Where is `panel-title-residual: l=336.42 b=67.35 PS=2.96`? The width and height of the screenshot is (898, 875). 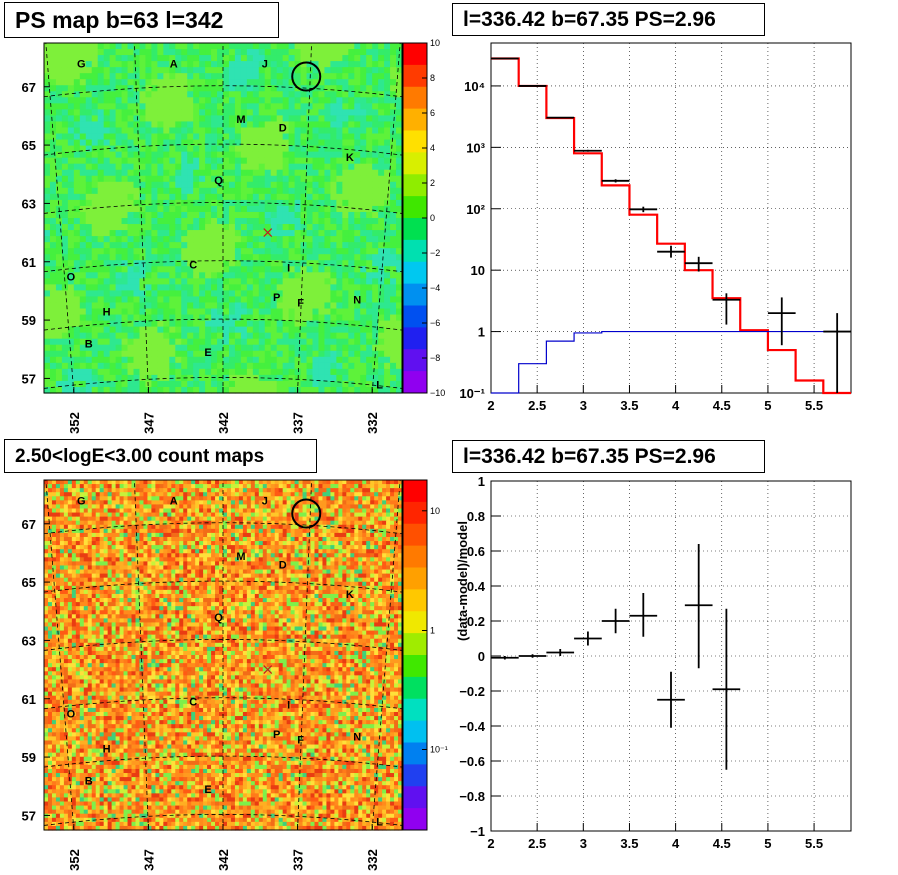 panel-title-residual: l=336.42 b=67.35 PS=2.96 is located at coordinates (608, 456).